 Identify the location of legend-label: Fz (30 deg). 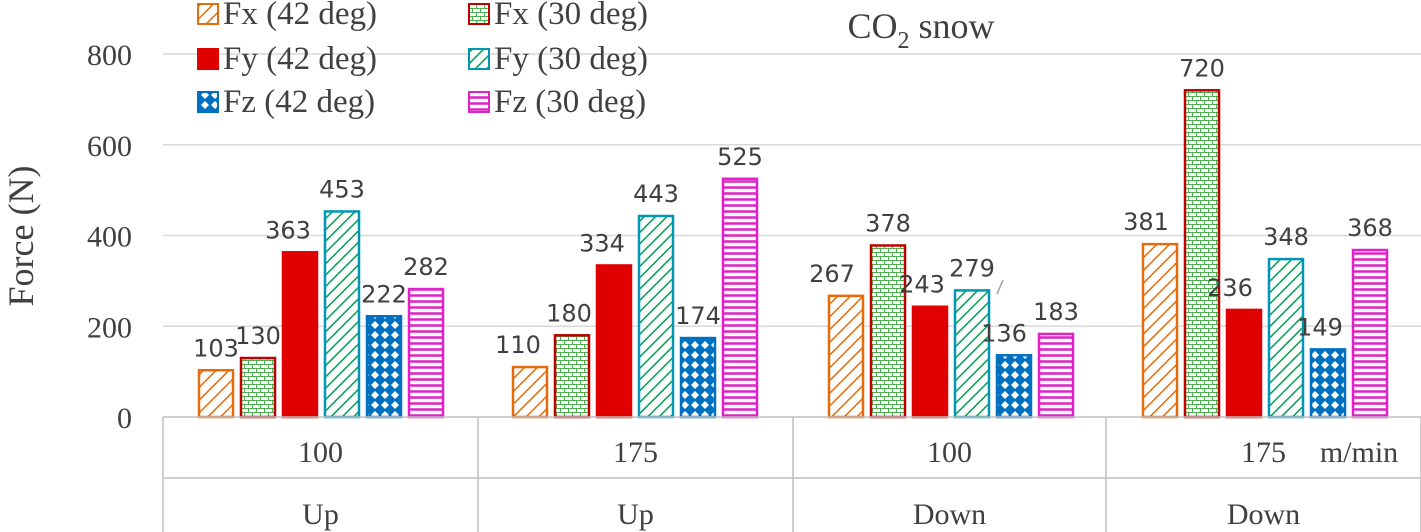
(570, 102).